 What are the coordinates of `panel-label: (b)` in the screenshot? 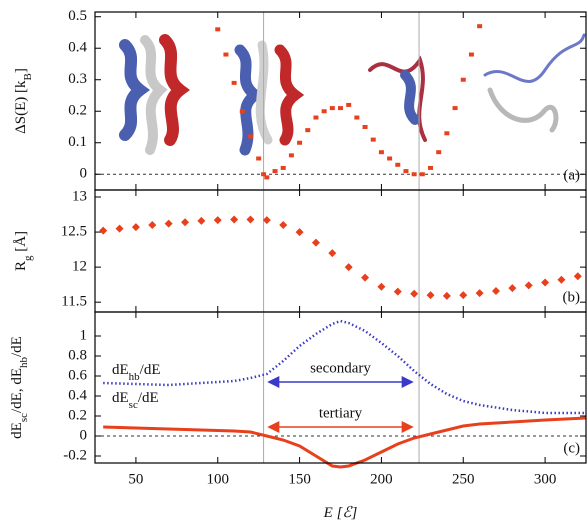 It's located at (572, 297).